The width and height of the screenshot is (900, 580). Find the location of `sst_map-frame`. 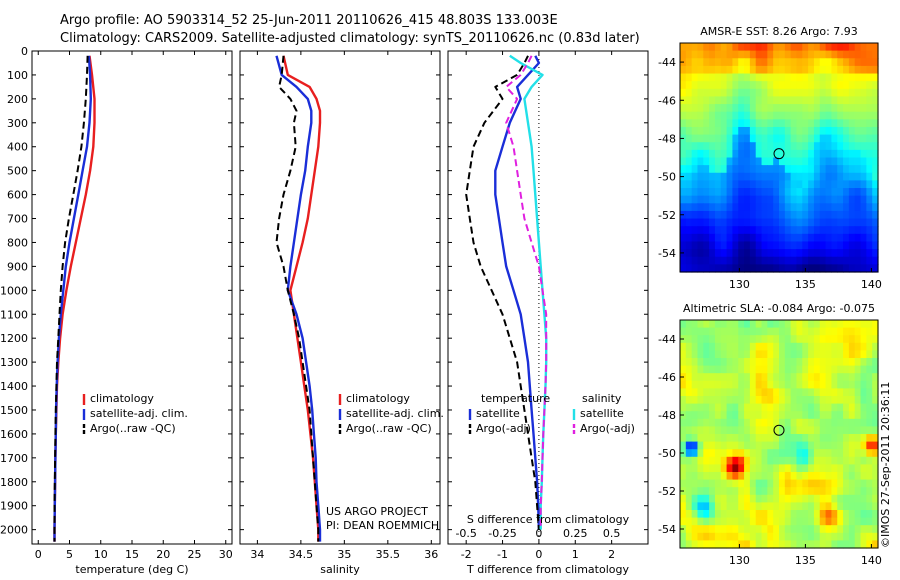

sst_map-frame is located at coordinates (779, 157).